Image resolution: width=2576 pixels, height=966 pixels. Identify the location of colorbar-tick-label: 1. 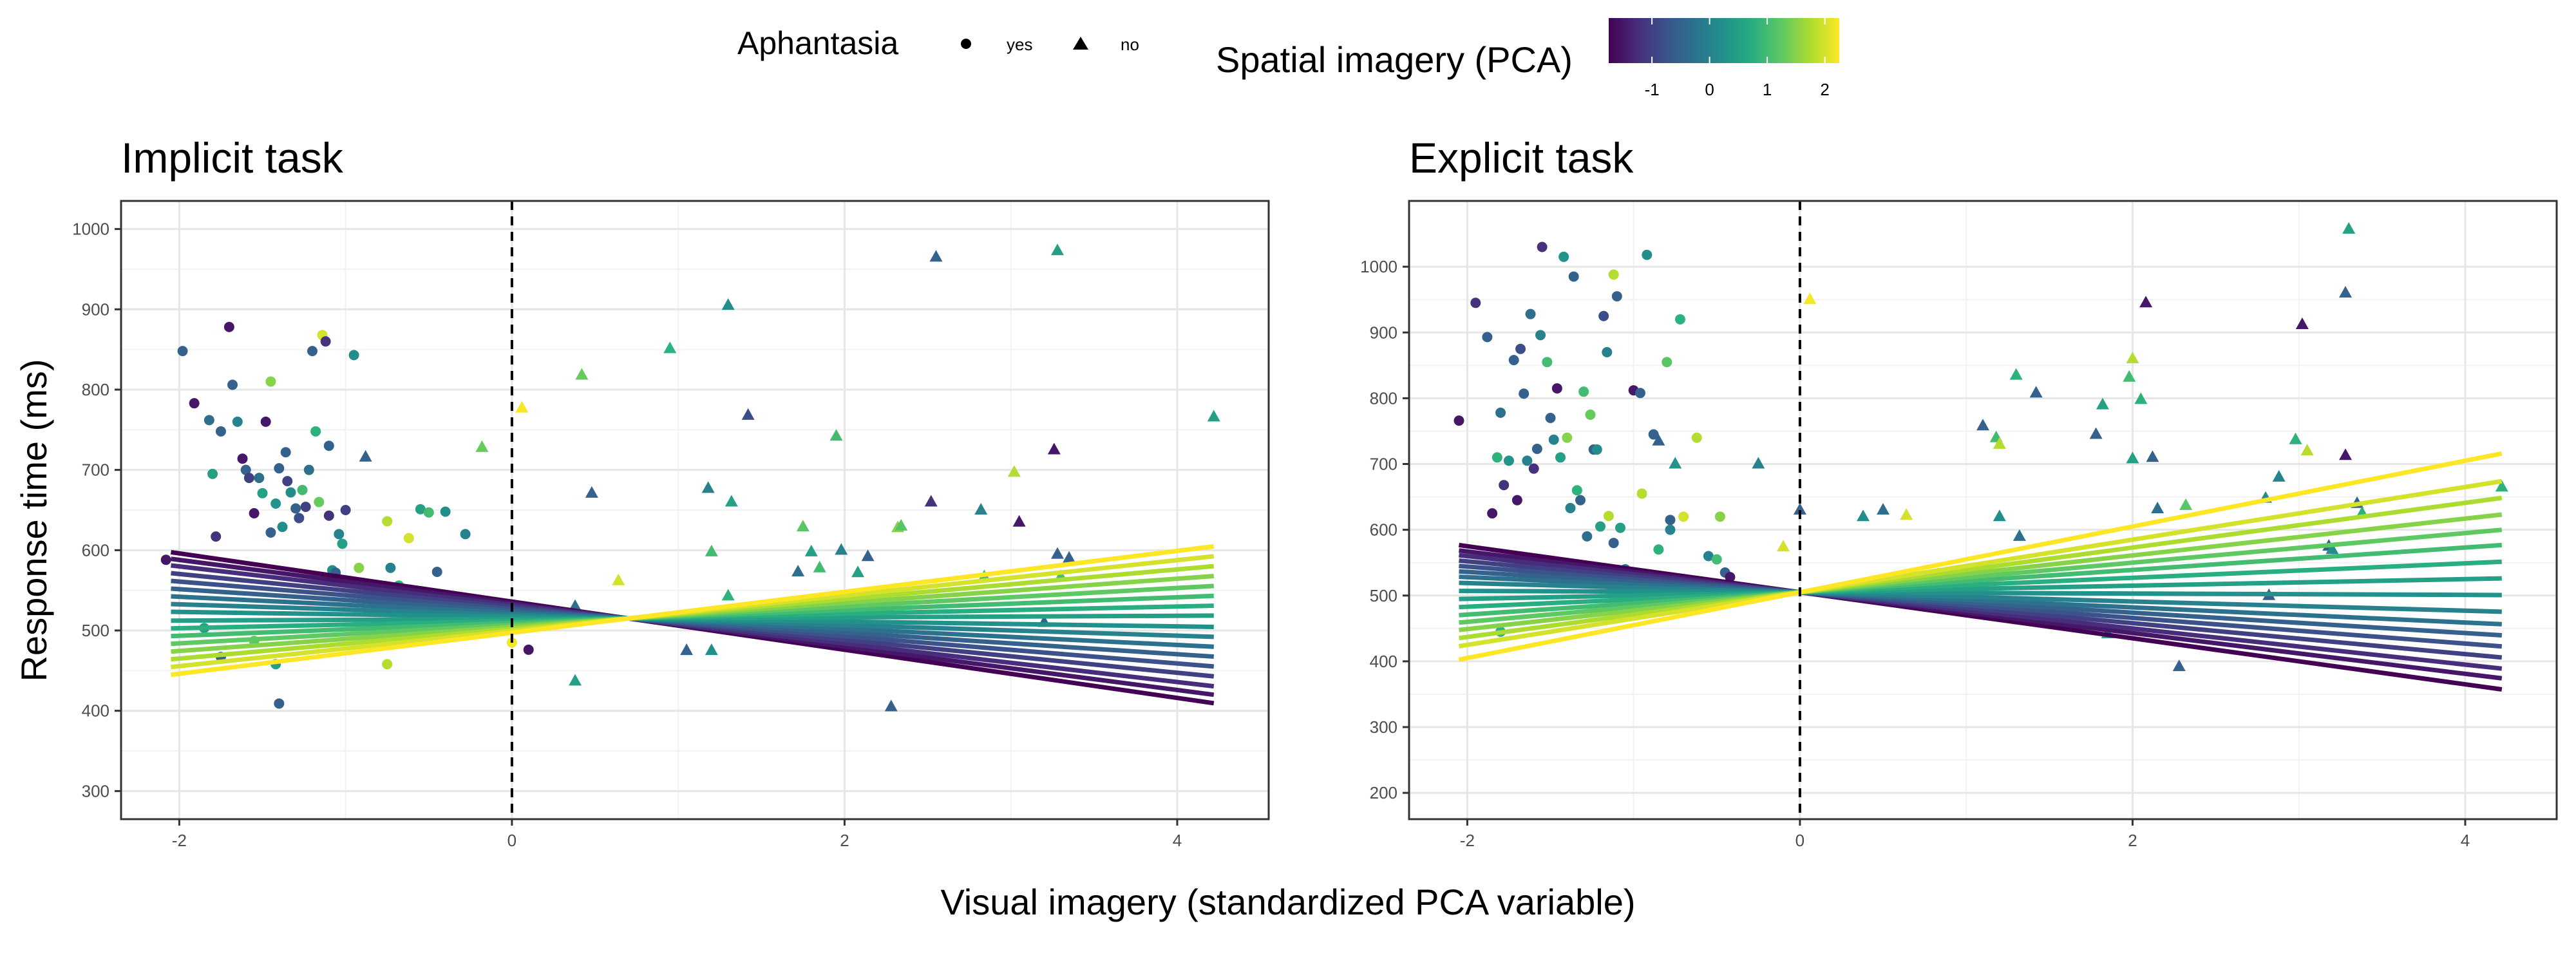
(1768, 89).